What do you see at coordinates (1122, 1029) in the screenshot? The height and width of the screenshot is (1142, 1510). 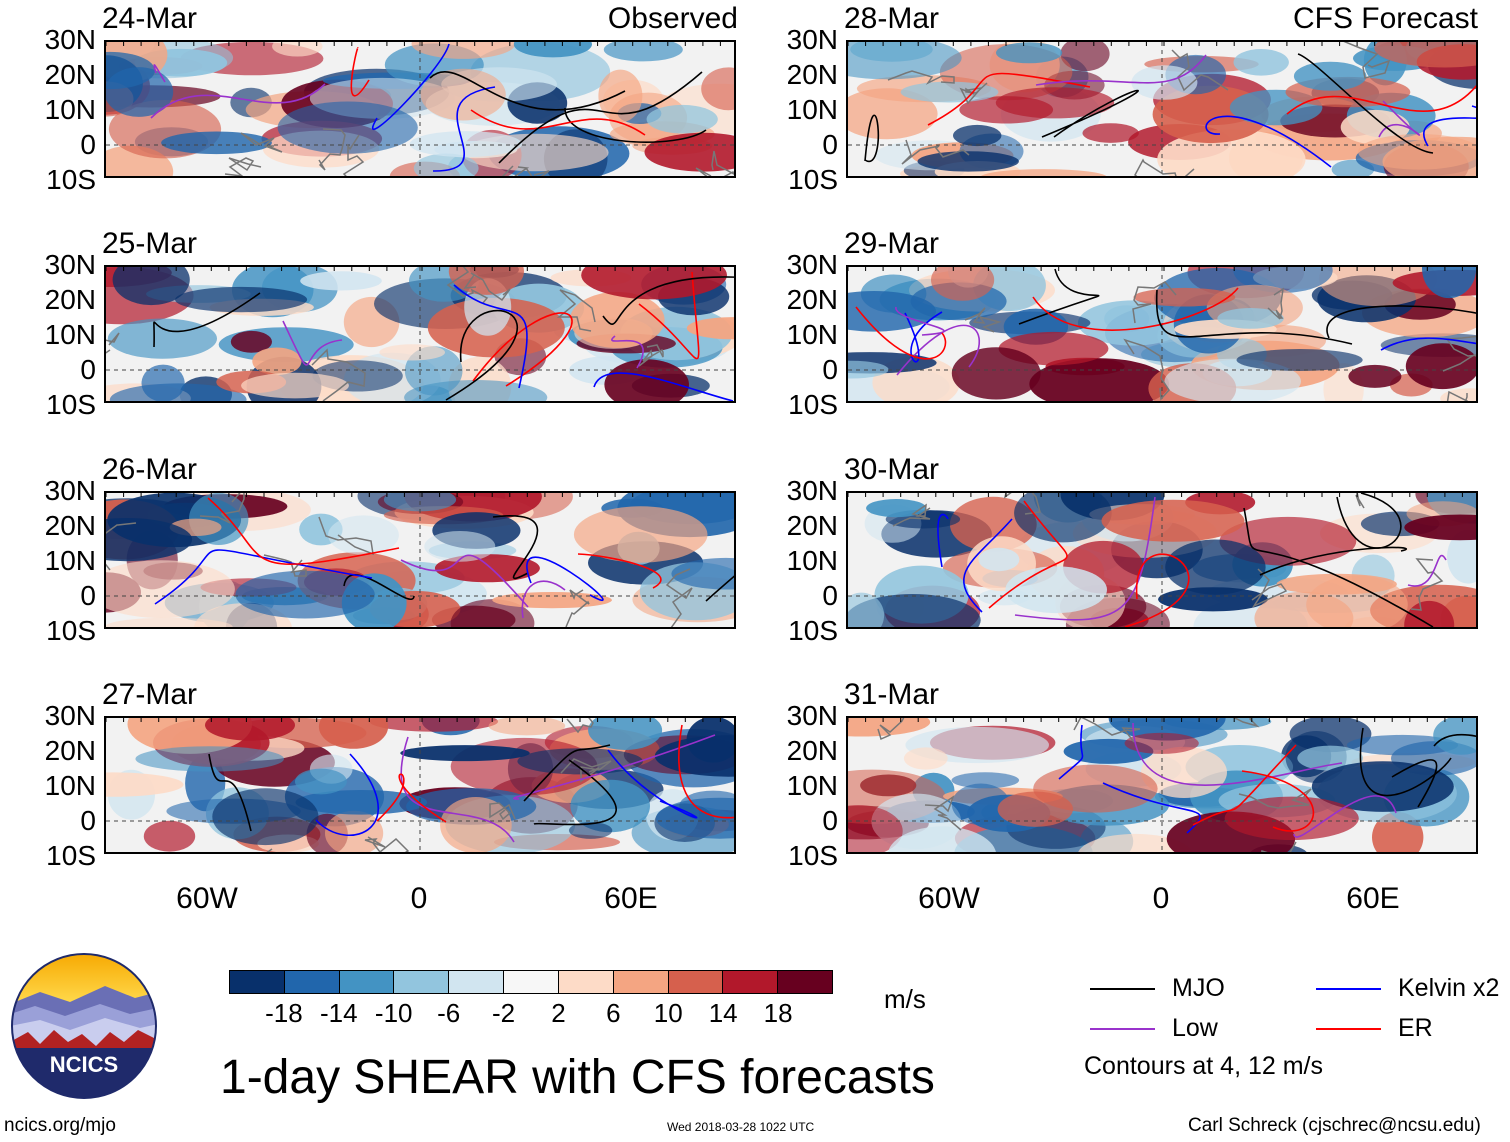 I see `legend-line-low` at bounding box center [1122, 1029].